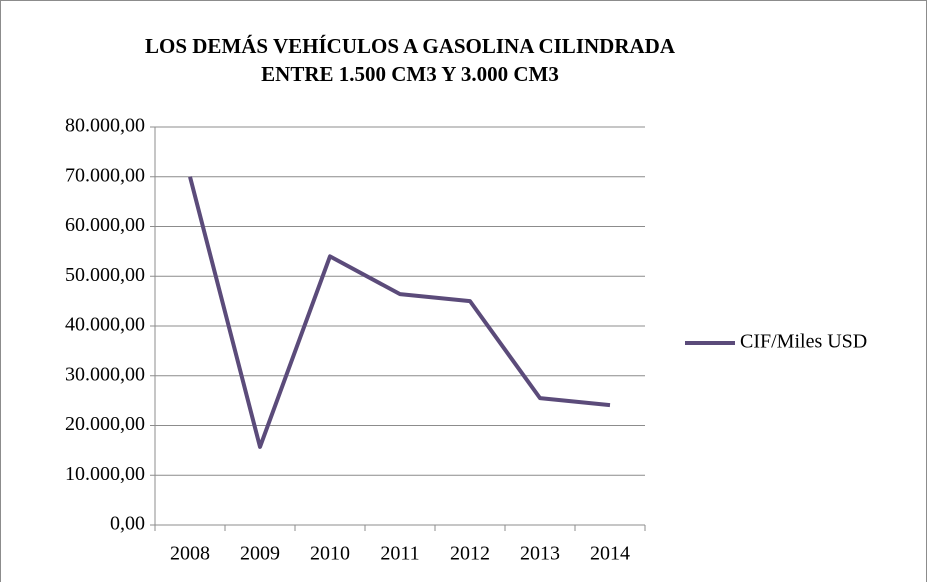 This screenshot has width=927, height=582. What do you see at coordinates (399, 554) in the screenshot?
I see `x-tick-label: 2011` at bounding box center [399, 554].